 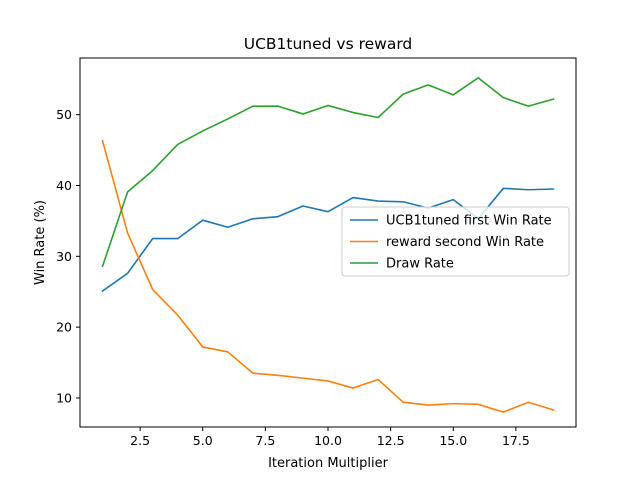 What do you see at coordinates (453, 440) in the screenshot?
I see `x-tick-label: 15.0` at bounding box center [453, 440].